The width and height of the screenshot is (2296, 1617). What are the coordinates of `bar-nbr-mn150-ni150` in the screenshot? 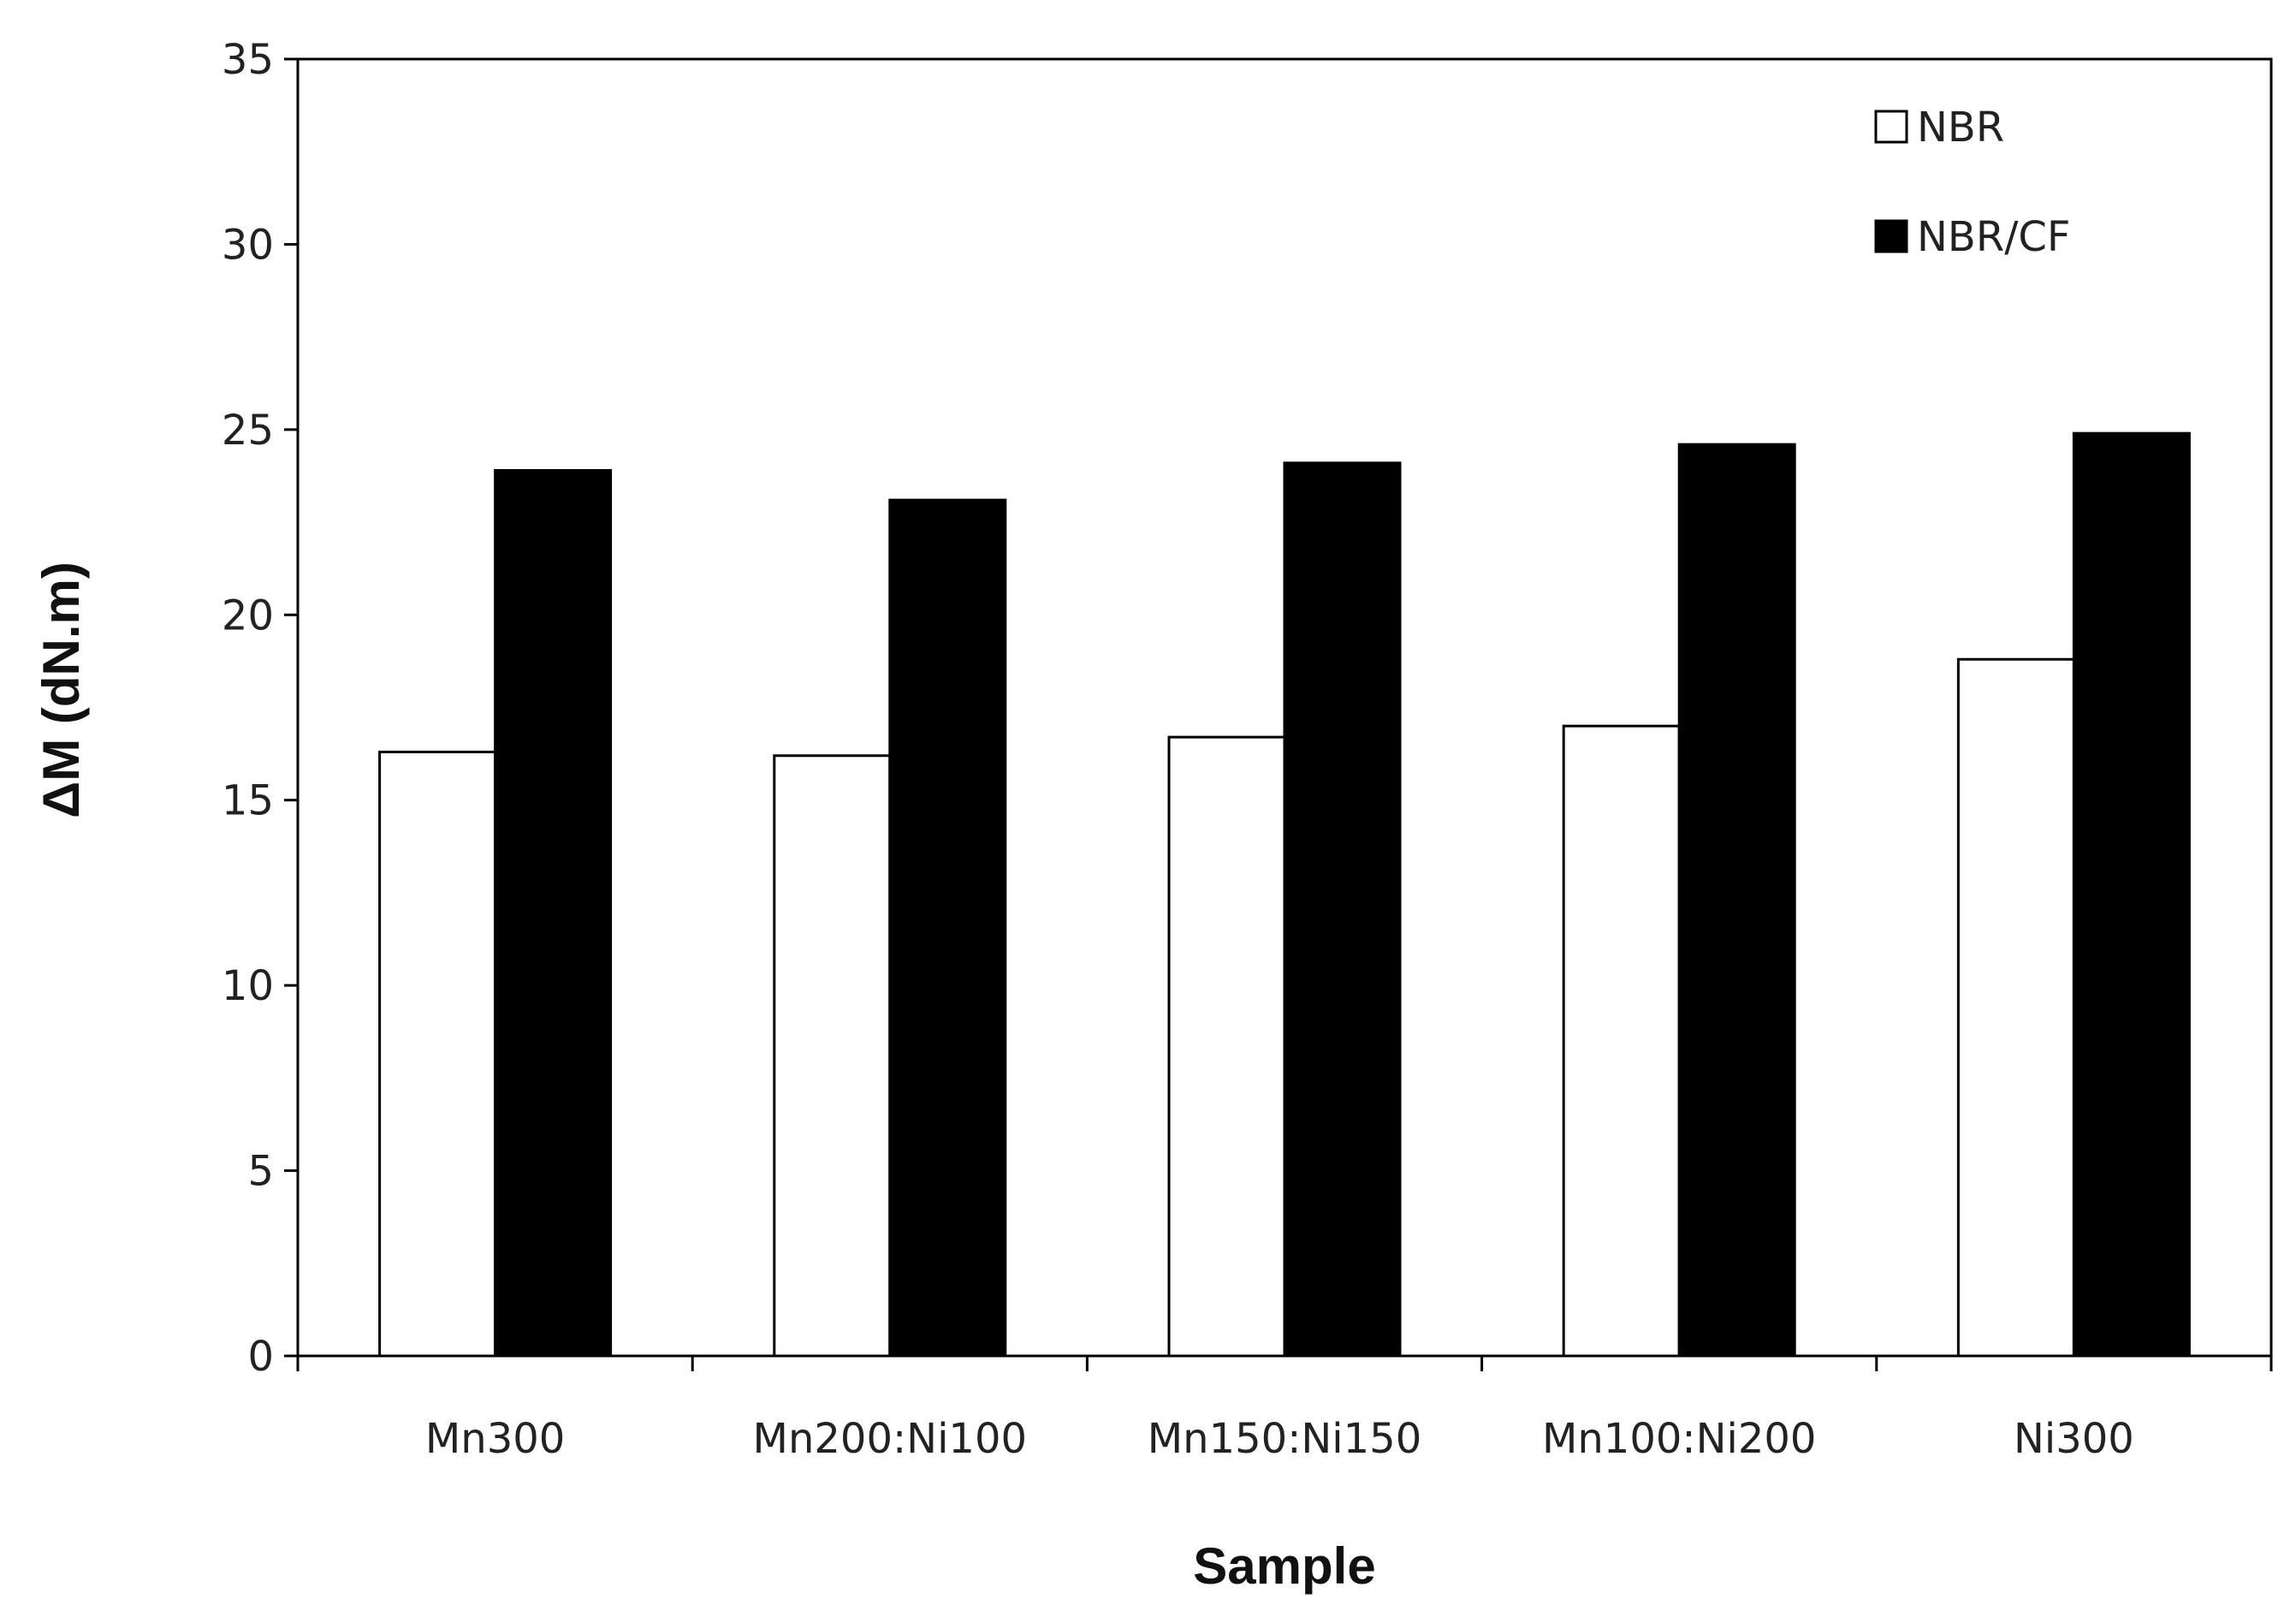 It's located at (1226, 1046).